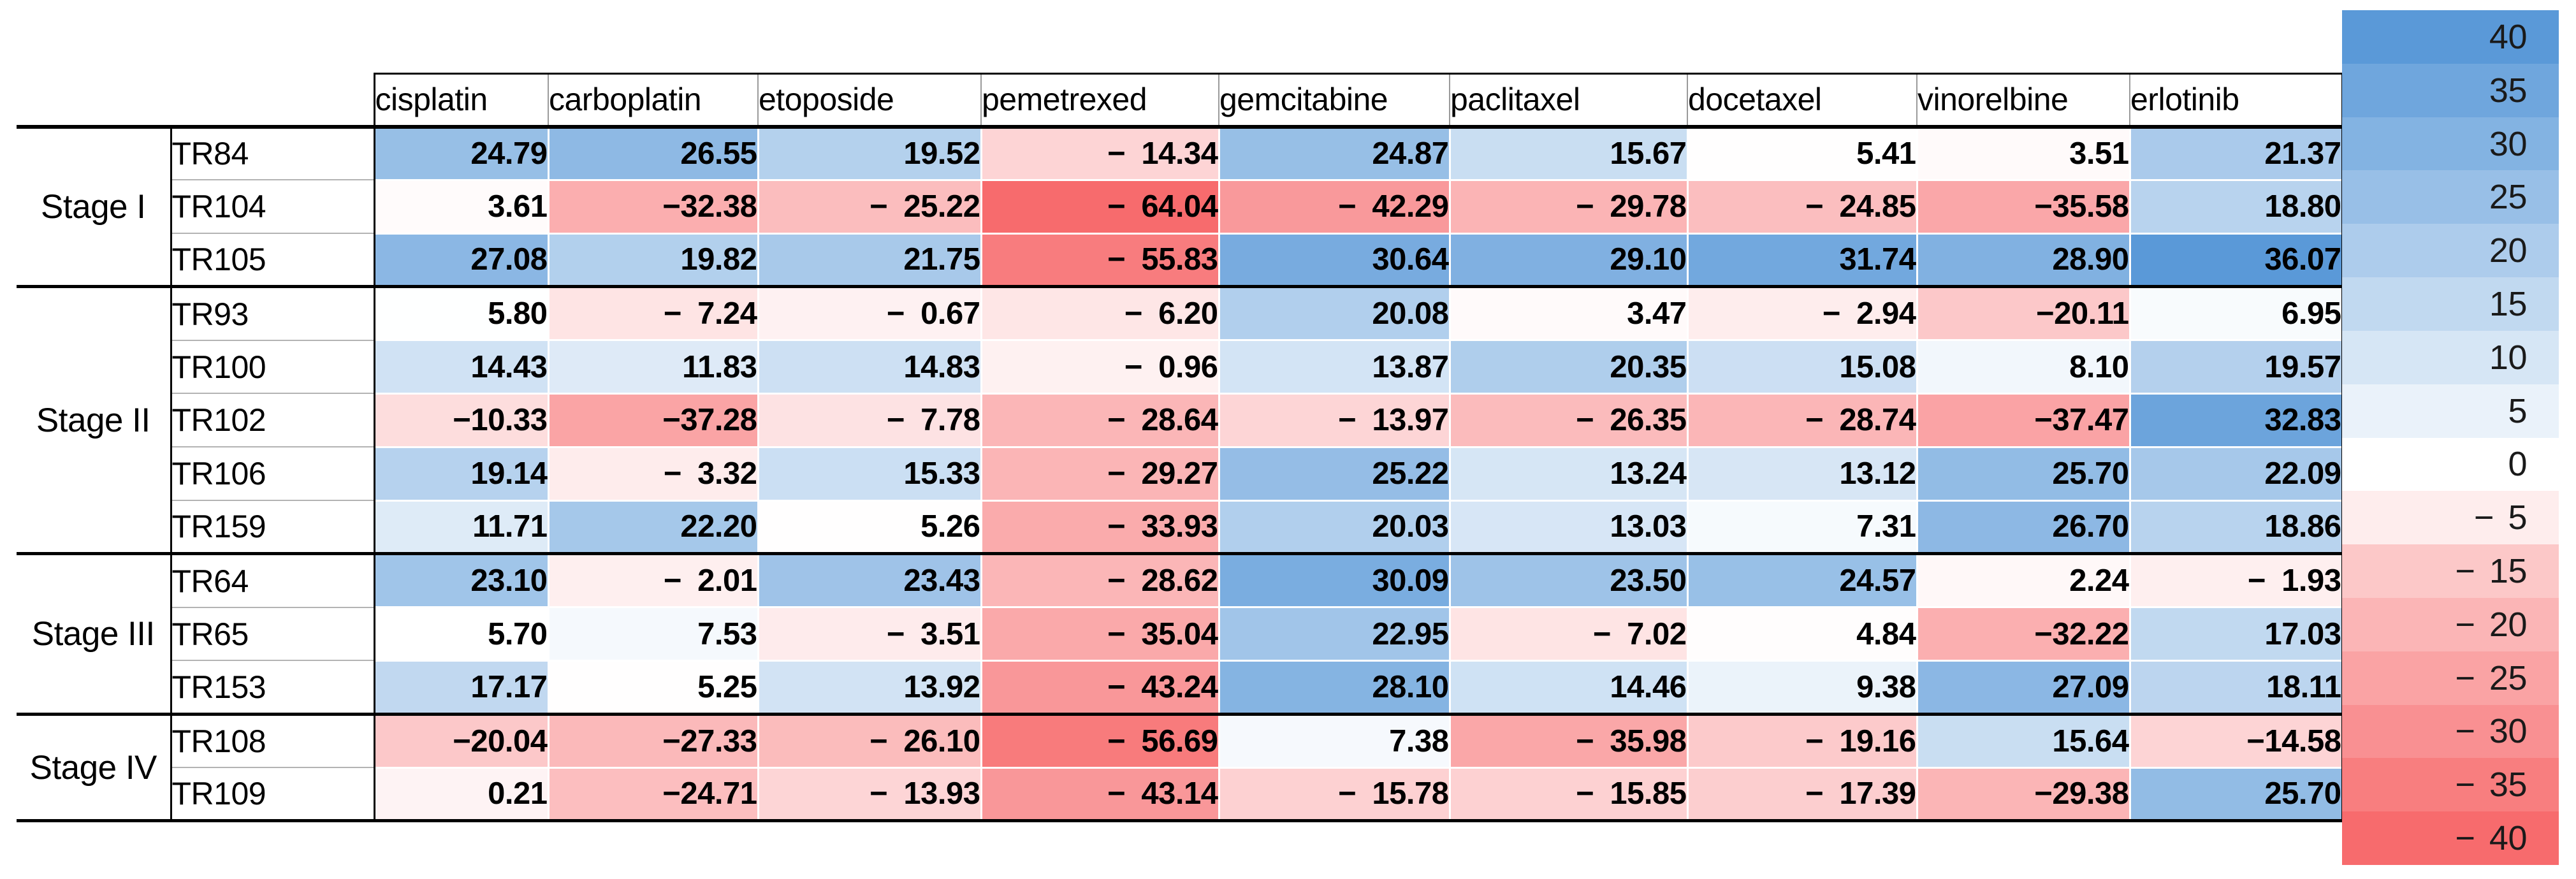 This screenshot has width=2576, height=879. What do you see at coordinates (869, 367) in the screenshot?
I see `heatmap-cell: 14.83` at bounding box center [869, 367].